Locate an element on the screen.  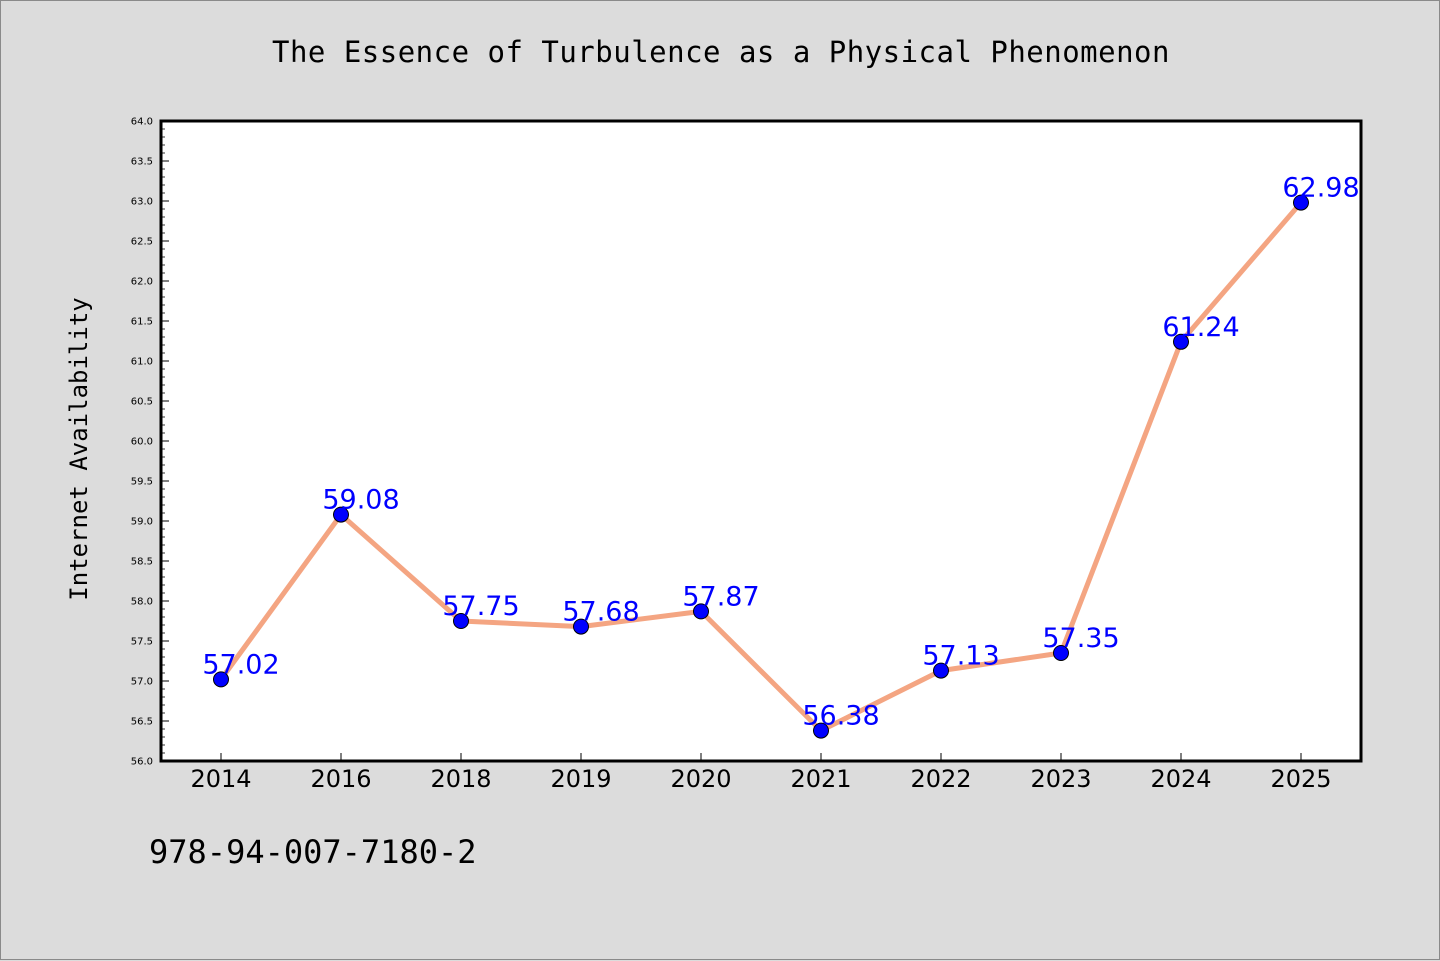
x-tick-label: 2024 is located at coordinates (1180, 779).